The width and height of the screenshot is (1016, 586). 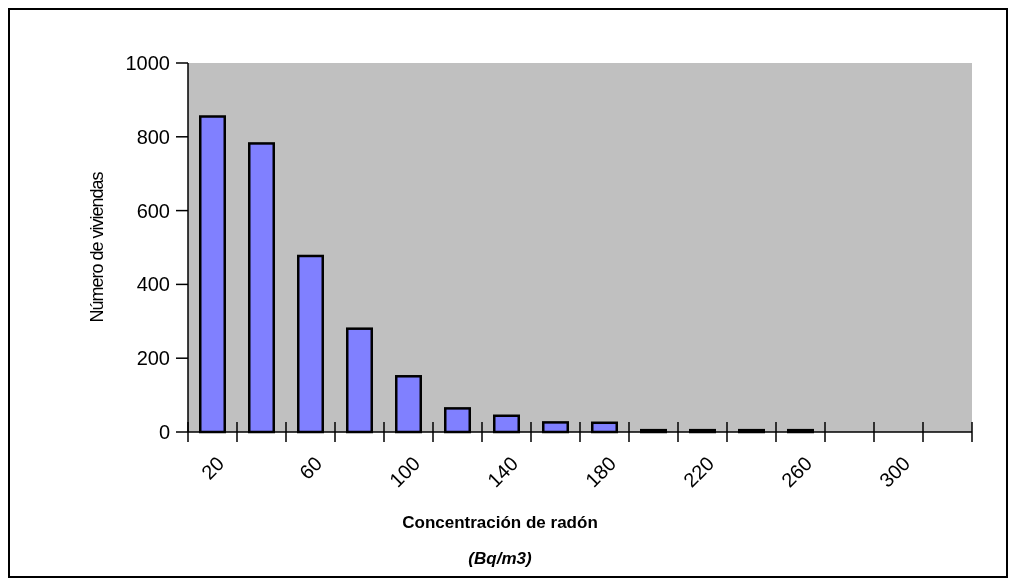 I want to click on x-tick-label: 180, so click(x=601, y=472).